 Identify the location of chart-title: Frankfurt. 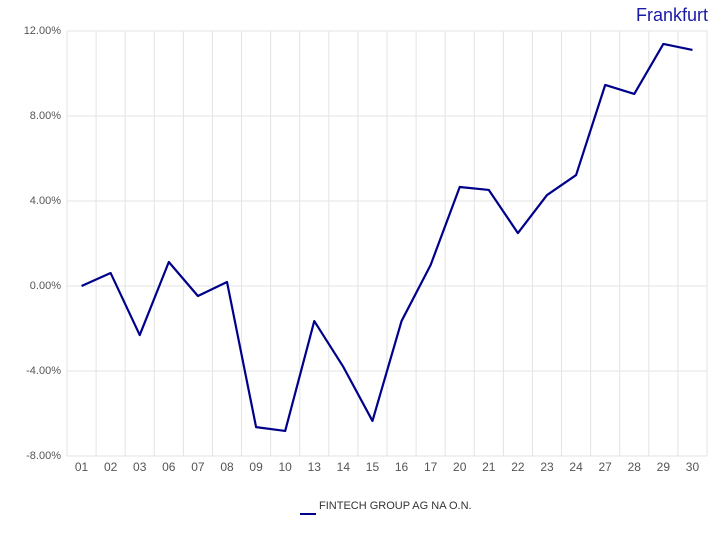
(672, 15).